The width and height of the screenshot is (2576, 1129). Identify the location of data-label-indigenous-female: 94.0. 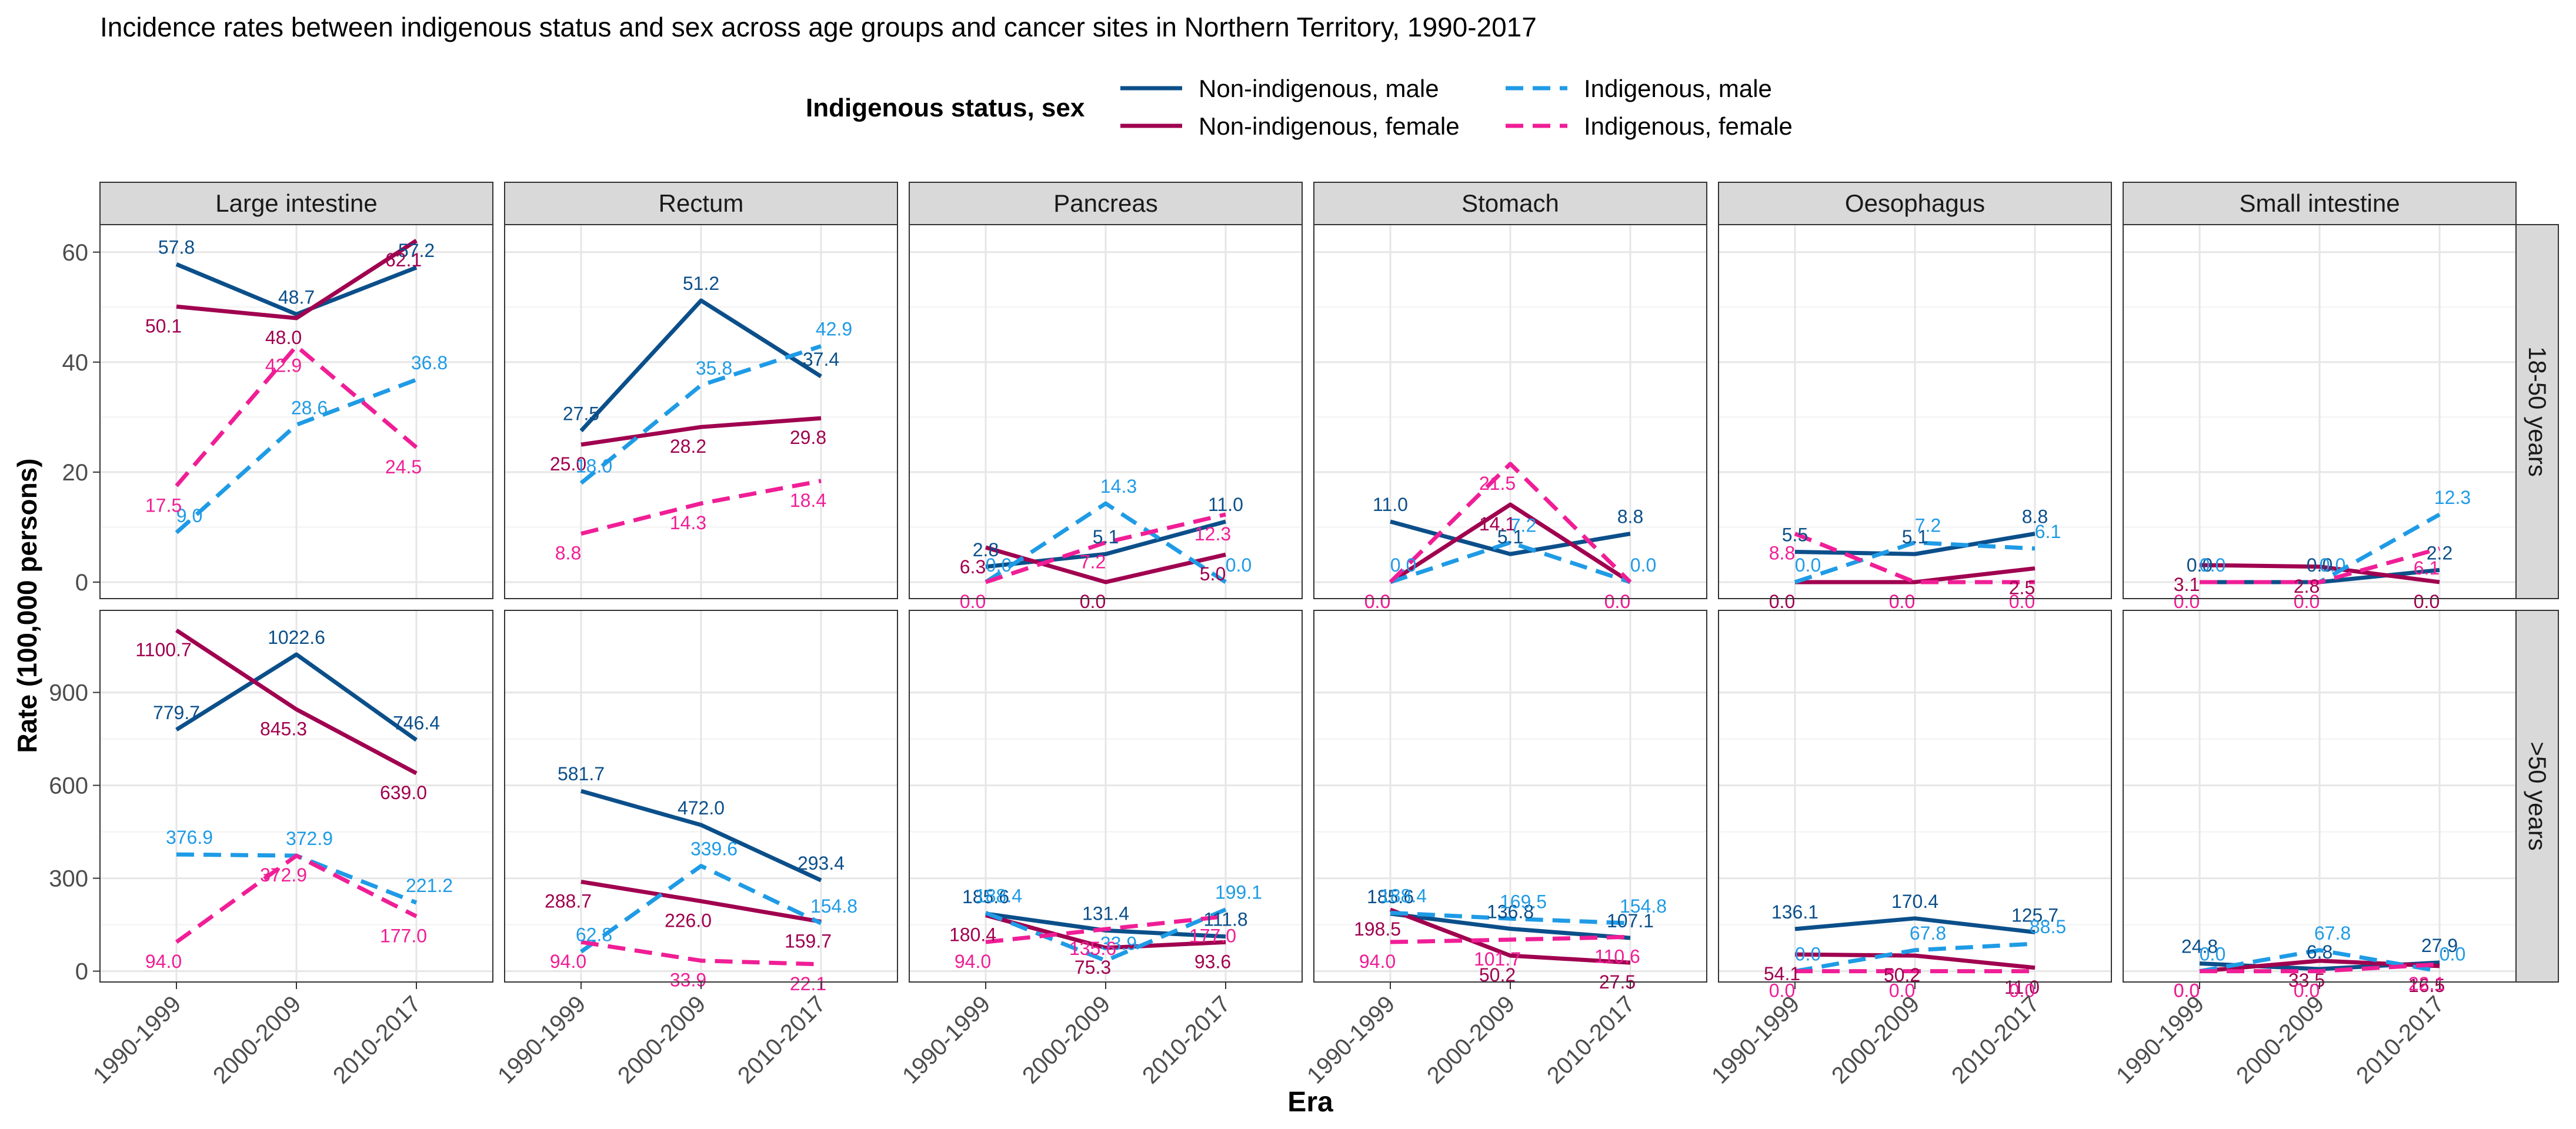
(1377, 961).